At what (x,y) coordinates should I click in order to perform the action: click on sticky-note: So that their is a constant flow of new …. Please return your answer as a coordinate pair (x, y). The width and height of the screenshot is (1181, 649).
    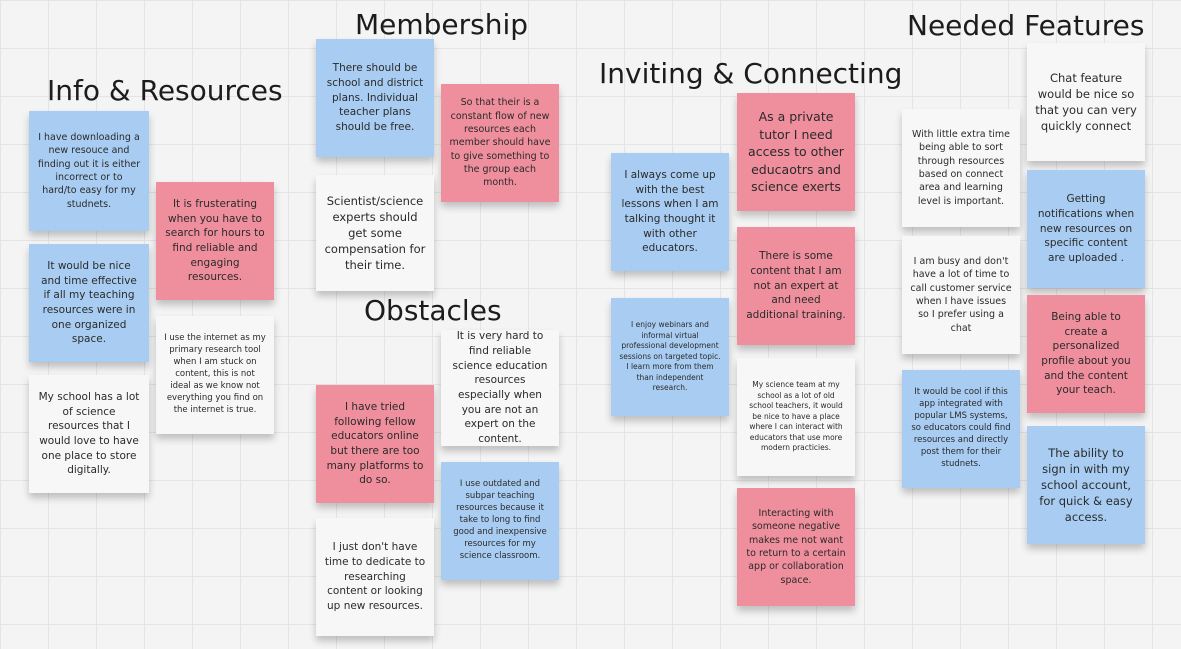
    Looking at the image, I should click on (500, 143).